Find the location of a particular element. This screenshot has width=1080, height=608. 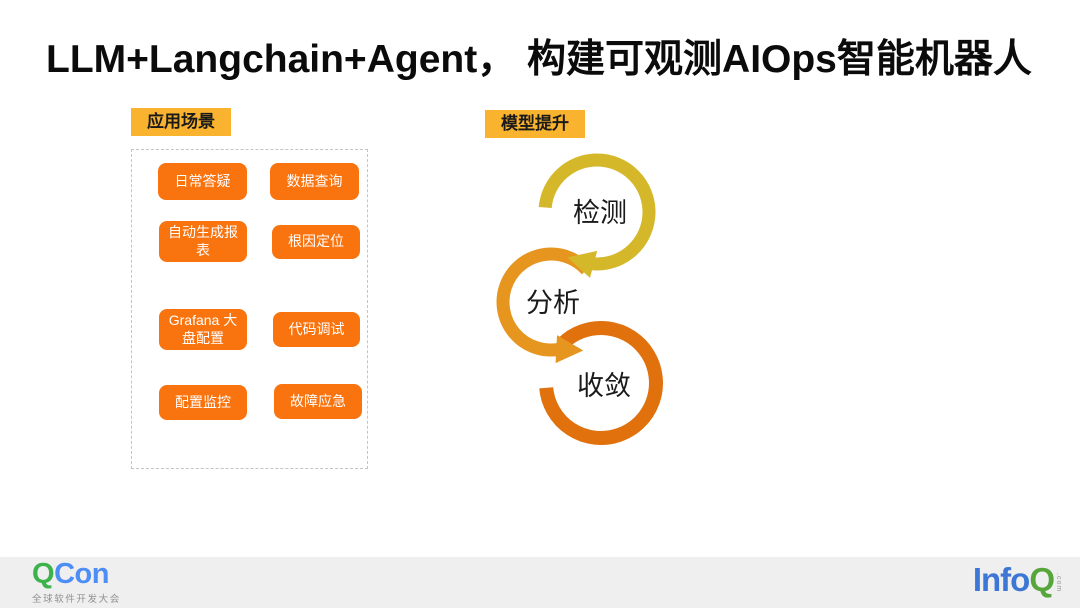

slide-title: LLM+Langchain+Agent， 构建可观测AIOps智能机器人 is located at coordinates (539, 59).